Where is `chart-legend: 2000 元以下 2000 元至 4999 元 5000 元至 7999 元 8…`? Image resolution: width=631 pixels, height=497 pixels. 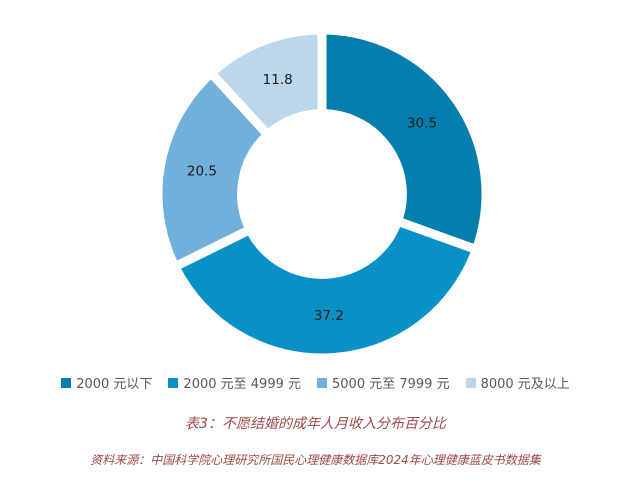
chart-legend: 2000 元以下 2000 元至 4999 元 5000 元至 7999 元 8… is located at coordinates (315, 382).